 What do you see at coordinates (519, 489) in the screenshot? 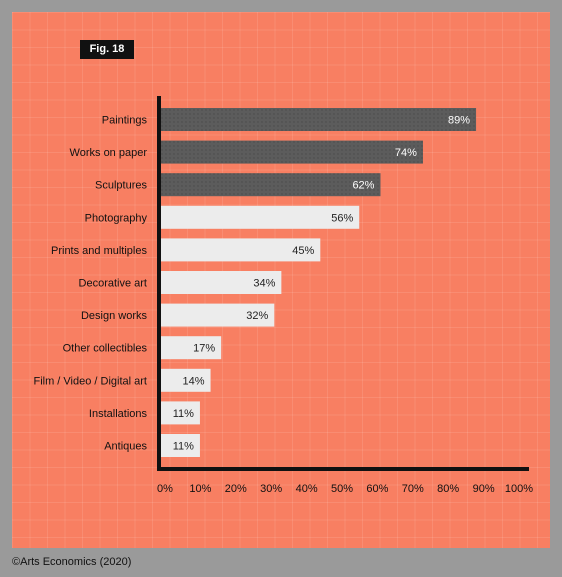
I see `x-tick-10: 100%` at bounding box center [519, 489].